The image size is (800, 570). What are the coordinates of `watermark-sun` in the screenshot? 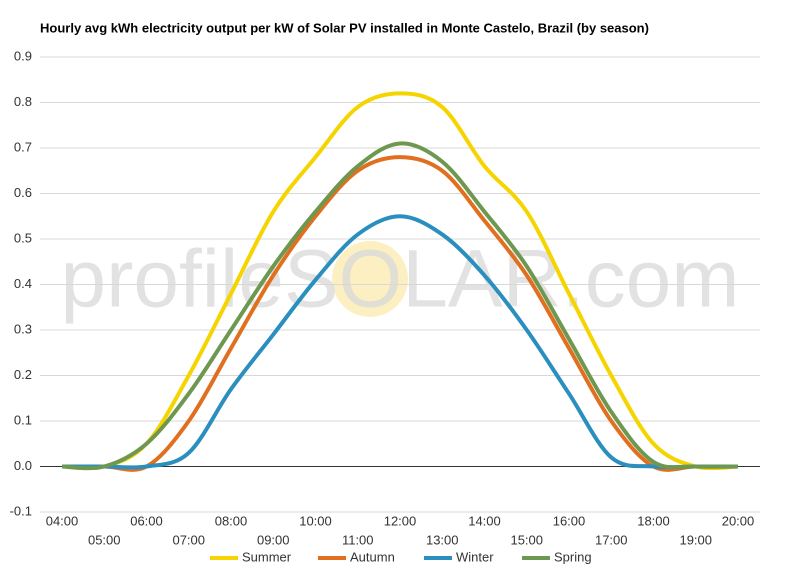 It's located at (370, 279).